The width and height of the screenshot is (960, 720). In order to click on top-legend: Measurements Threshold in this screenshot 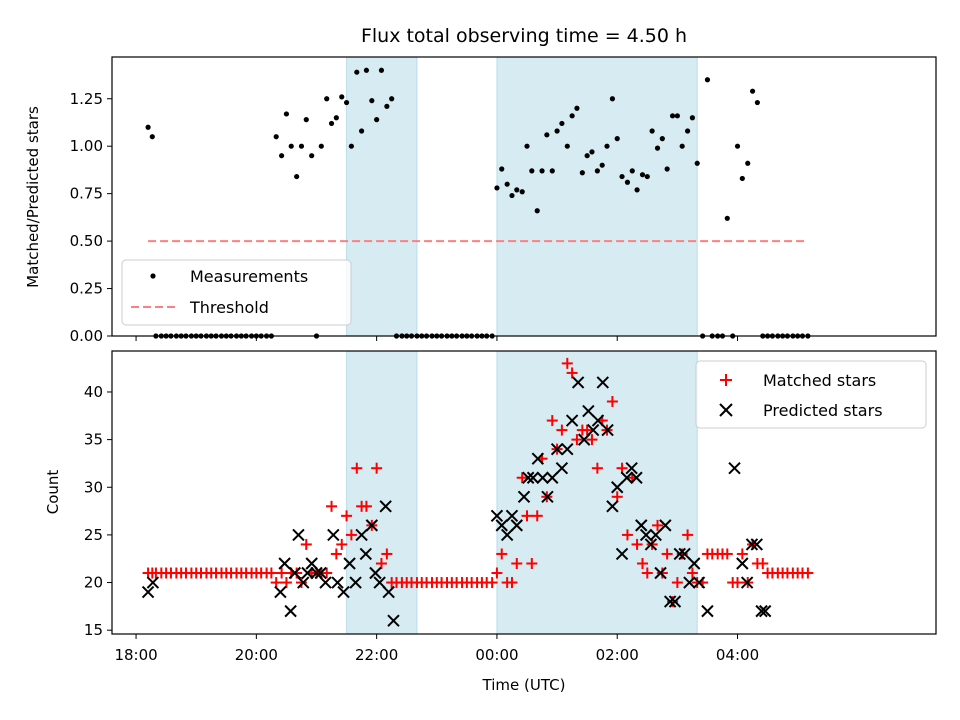, I will do `click(236, 292)`.